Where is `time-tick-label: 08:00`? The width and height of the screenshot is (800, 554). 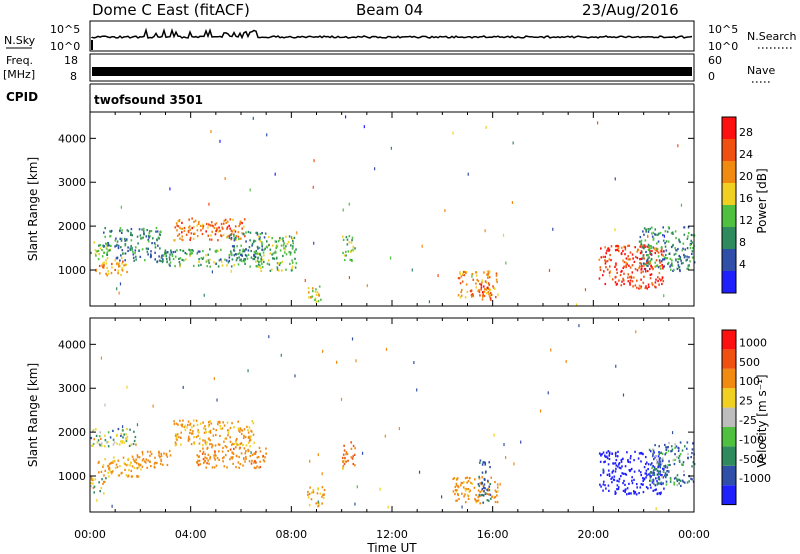 time-tick-label: 08:00 is located at coordinates (291, 534).